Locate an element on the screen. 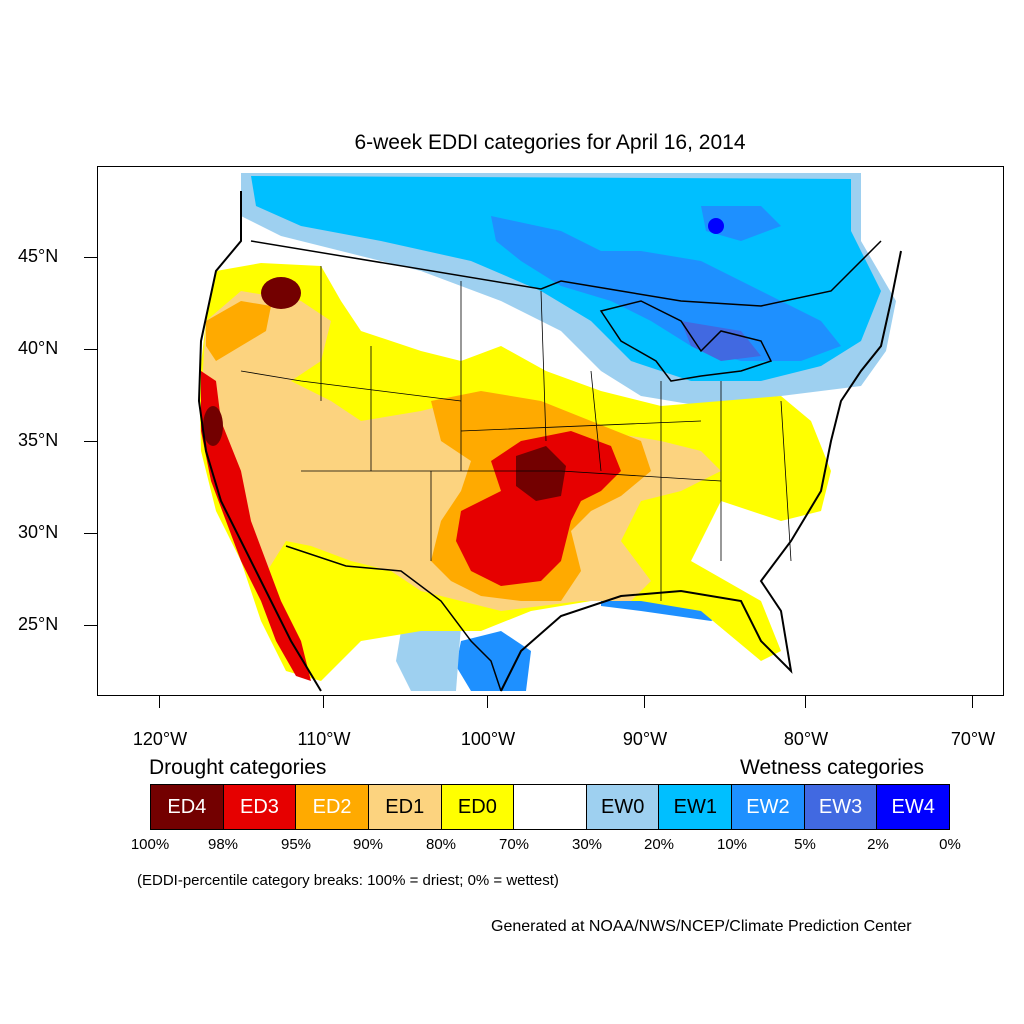  us-outline is located at coordinates (259, 441).